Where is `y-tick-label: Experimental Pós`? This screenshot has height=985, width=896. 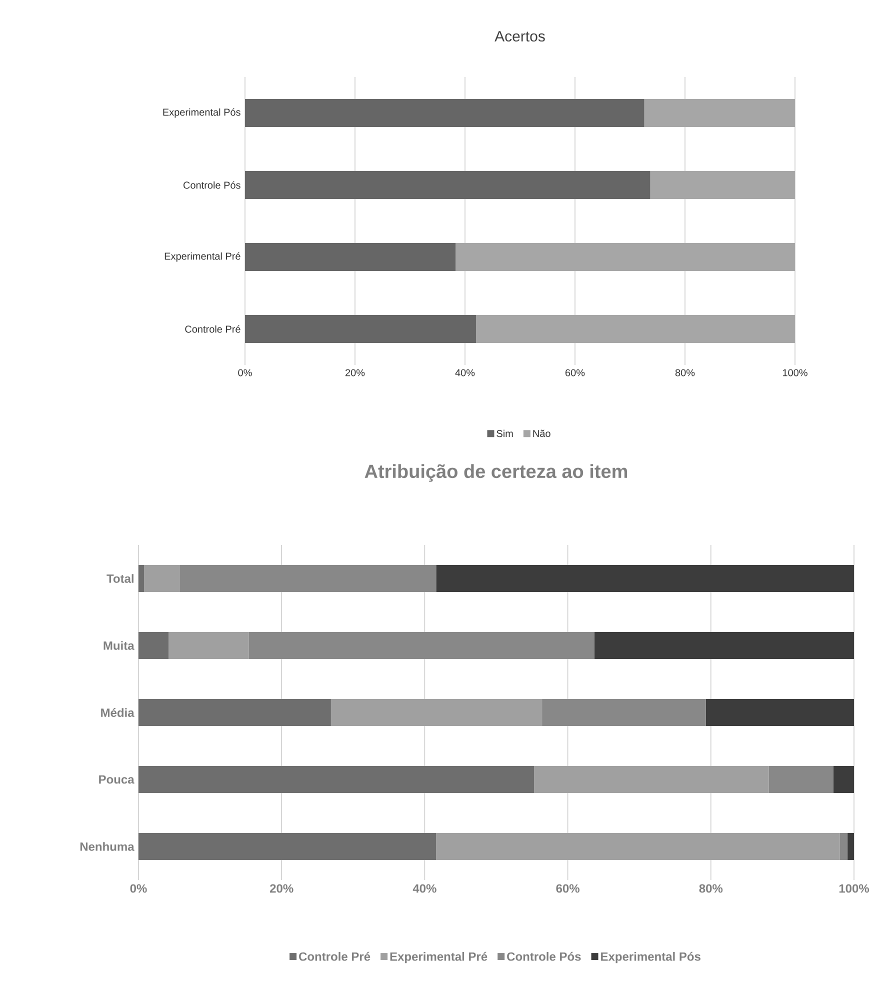
y-tick-label: Experimental Pós is located at coordinates (201, 113).